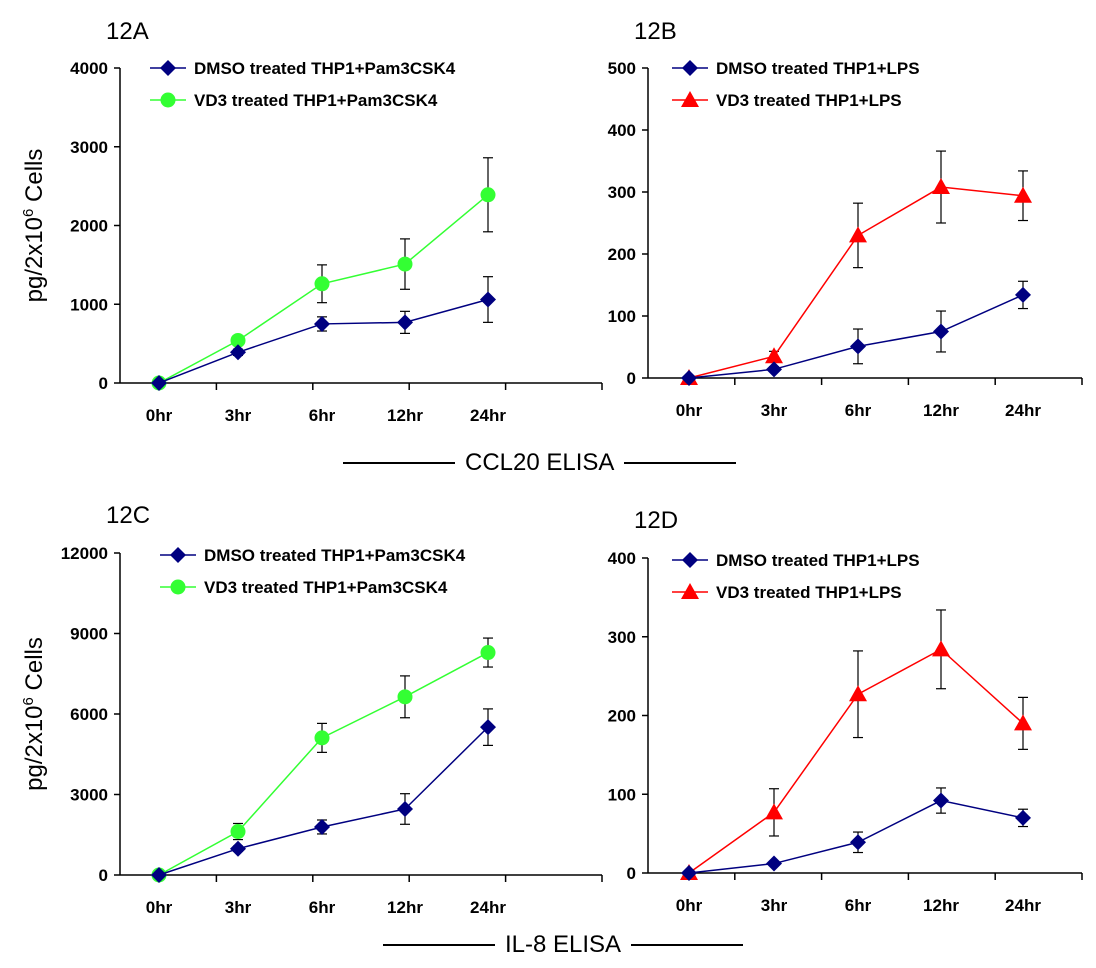 The height and width of the screenshot is (968, 1096). I want to click on legend-entry: VD3 treated THP1+LPS, so click(787, 592).